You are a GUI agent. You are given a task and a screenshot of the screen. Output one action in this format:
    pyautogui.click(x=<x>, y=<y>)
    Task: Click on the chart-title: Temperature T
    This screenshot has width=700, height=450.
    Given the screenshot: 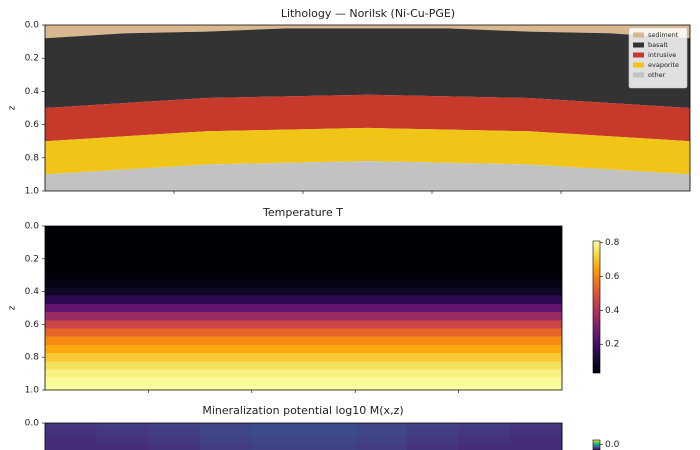 What is the action you would take?
    pyautogui.click(x=302, y=212)
    